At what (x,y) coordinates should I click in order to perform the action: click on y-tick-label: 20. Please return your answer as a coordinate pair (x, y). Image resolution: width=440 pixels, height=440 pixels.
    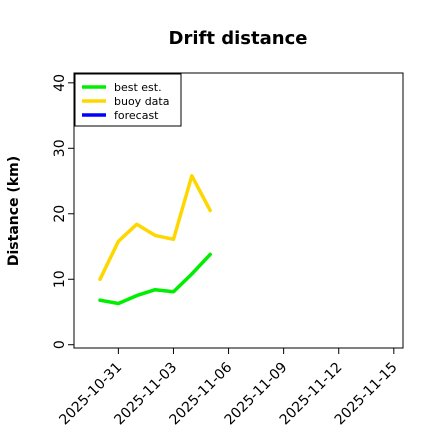
    Looking at the image, I should click on (60, 214).